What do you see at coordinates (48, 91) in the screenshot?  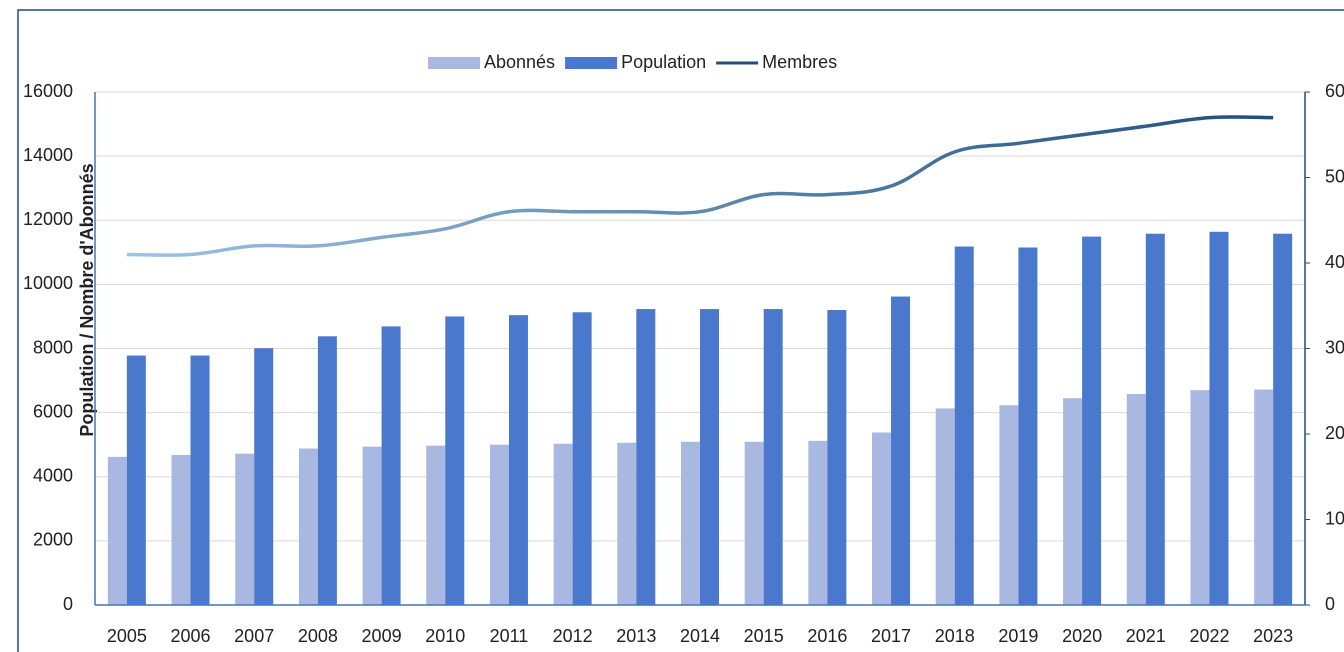 I see `y-tick-label: 16000` at bounding box center [48, 91].